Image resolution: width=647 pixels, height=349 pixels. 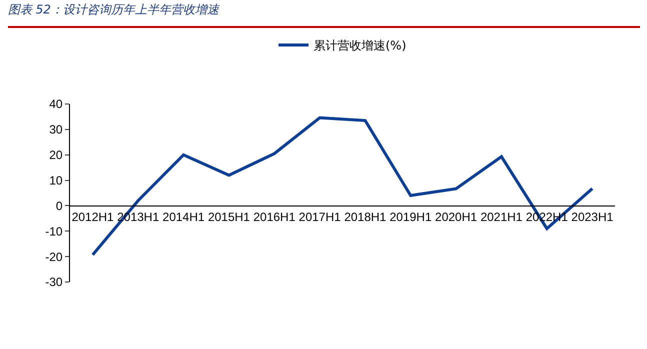 What do you see at coordinates (54, 282) in the screenshot?
I see `y-tick-label: -30` at bounding box center [54, 282].